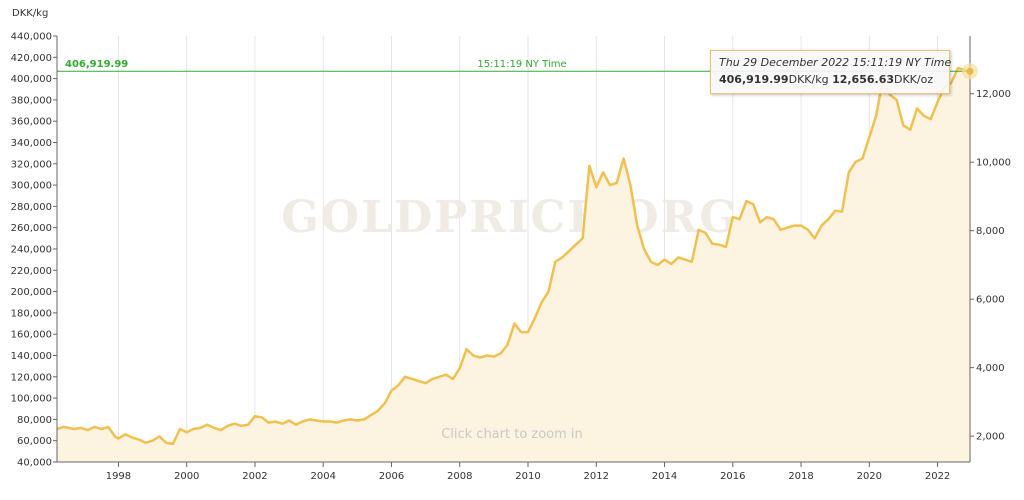 The image size is (1024, 500). What do you see at coordinates (31, 335) in the screenshot?
I see `y-left-tick-label: 160,000` at bounding box center [31, 335].